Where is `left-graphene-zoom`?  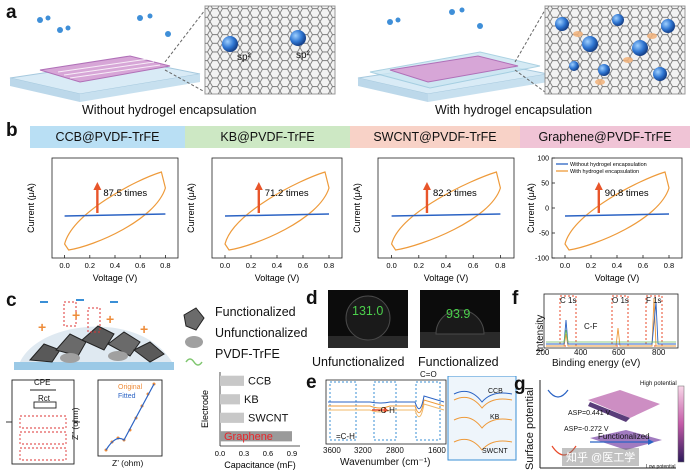 left-graphene-zoom is located at coordinates (250, 50).